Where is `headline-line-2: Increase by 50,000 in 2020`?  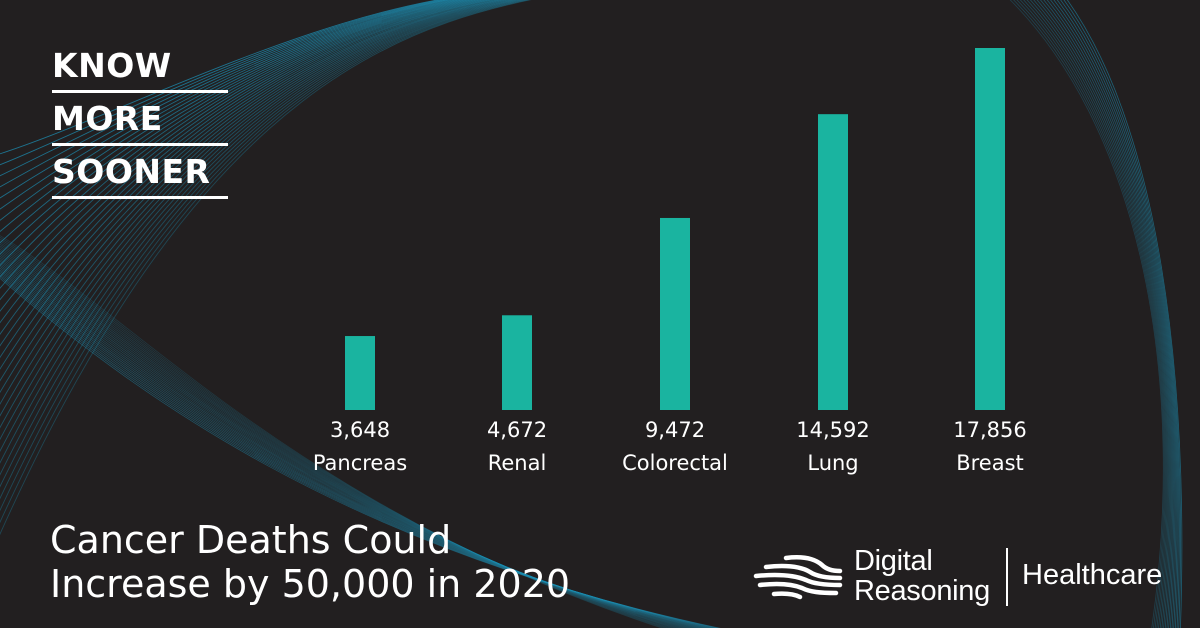 headline-line-2: Increase by 50,000 in 2020 is located at coordinates (310, 584).